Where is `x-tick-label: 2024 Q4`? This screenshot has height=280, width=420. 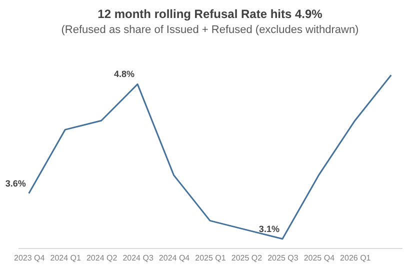 x-tick-label: 2024 Q4 is located at coordinates (174, 258).